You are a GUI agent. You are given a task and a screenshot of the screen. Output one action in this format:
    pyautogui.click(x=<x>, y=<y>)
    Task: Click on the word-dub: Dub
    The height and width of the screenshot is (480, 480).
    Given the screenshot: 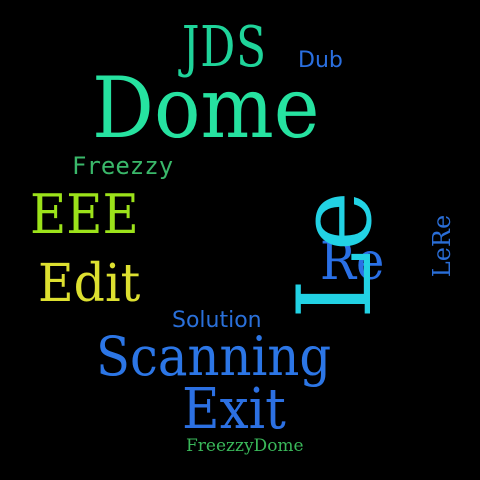 What is the action you would take?
    pyautogui.click(x=320, y=60)
    